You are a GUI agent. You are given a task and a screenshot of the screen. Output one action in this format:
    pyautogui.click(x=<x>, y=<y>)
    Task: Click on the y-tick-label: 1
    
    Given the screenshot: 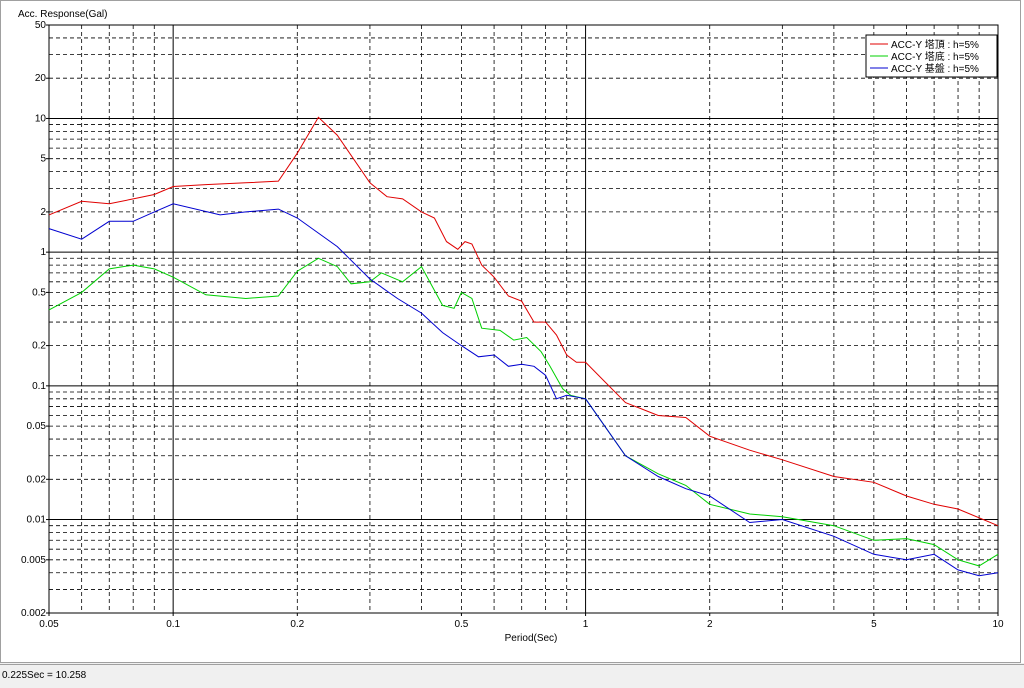 What is the action you would take?
    pyautogui.click(x=43, y=252)
    